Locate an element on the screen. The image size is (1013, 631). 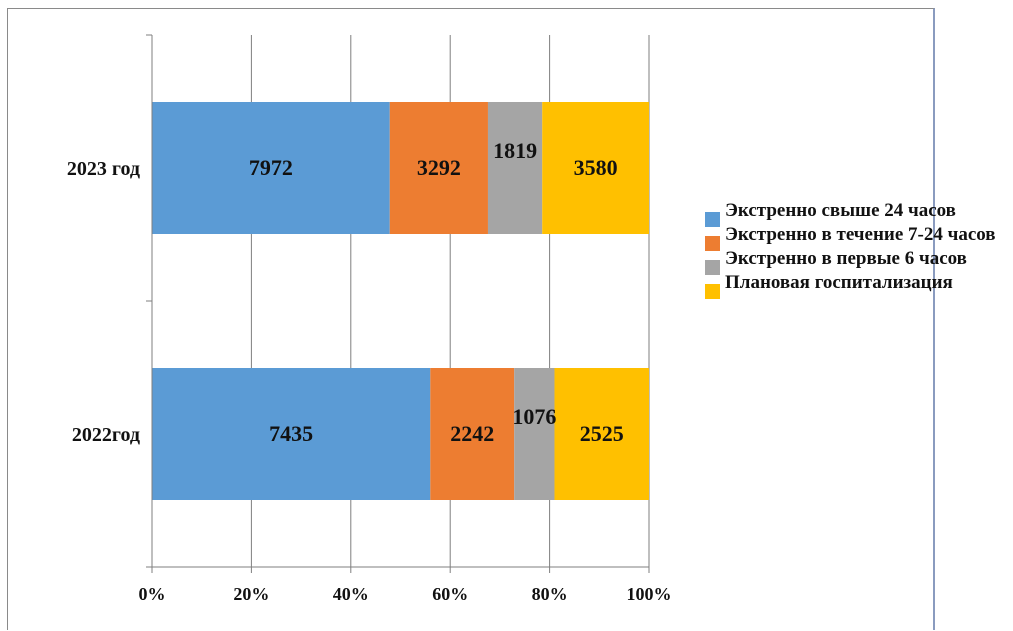
legend-item-emergency-7-24h: Экстренно в течение 7-24 часов is located at coordinates (855, 237).